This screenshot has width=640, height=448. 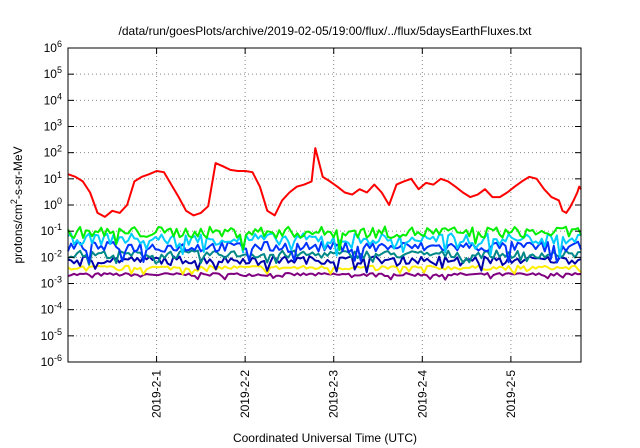 What do you see at coordinates (325, 438) in the screenshot?
I see `x-axis-label: Coordinated Universal Time (UTC)` at bounding box center [325, 438].